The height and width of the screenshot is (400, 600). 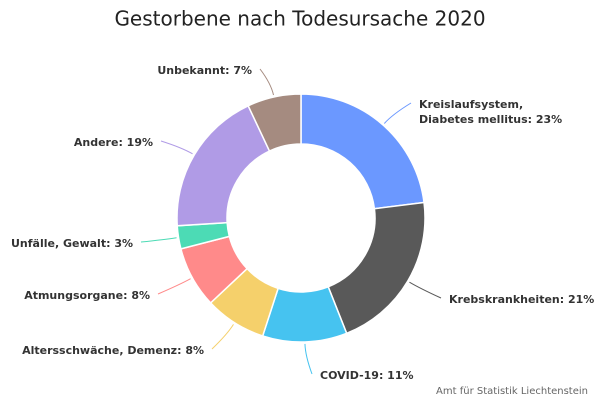 What do you see at coordinates (87, 295) in the screenshot?
I see `data-label: Atmungsorgane: 8%` at bounding box center [87, 295].